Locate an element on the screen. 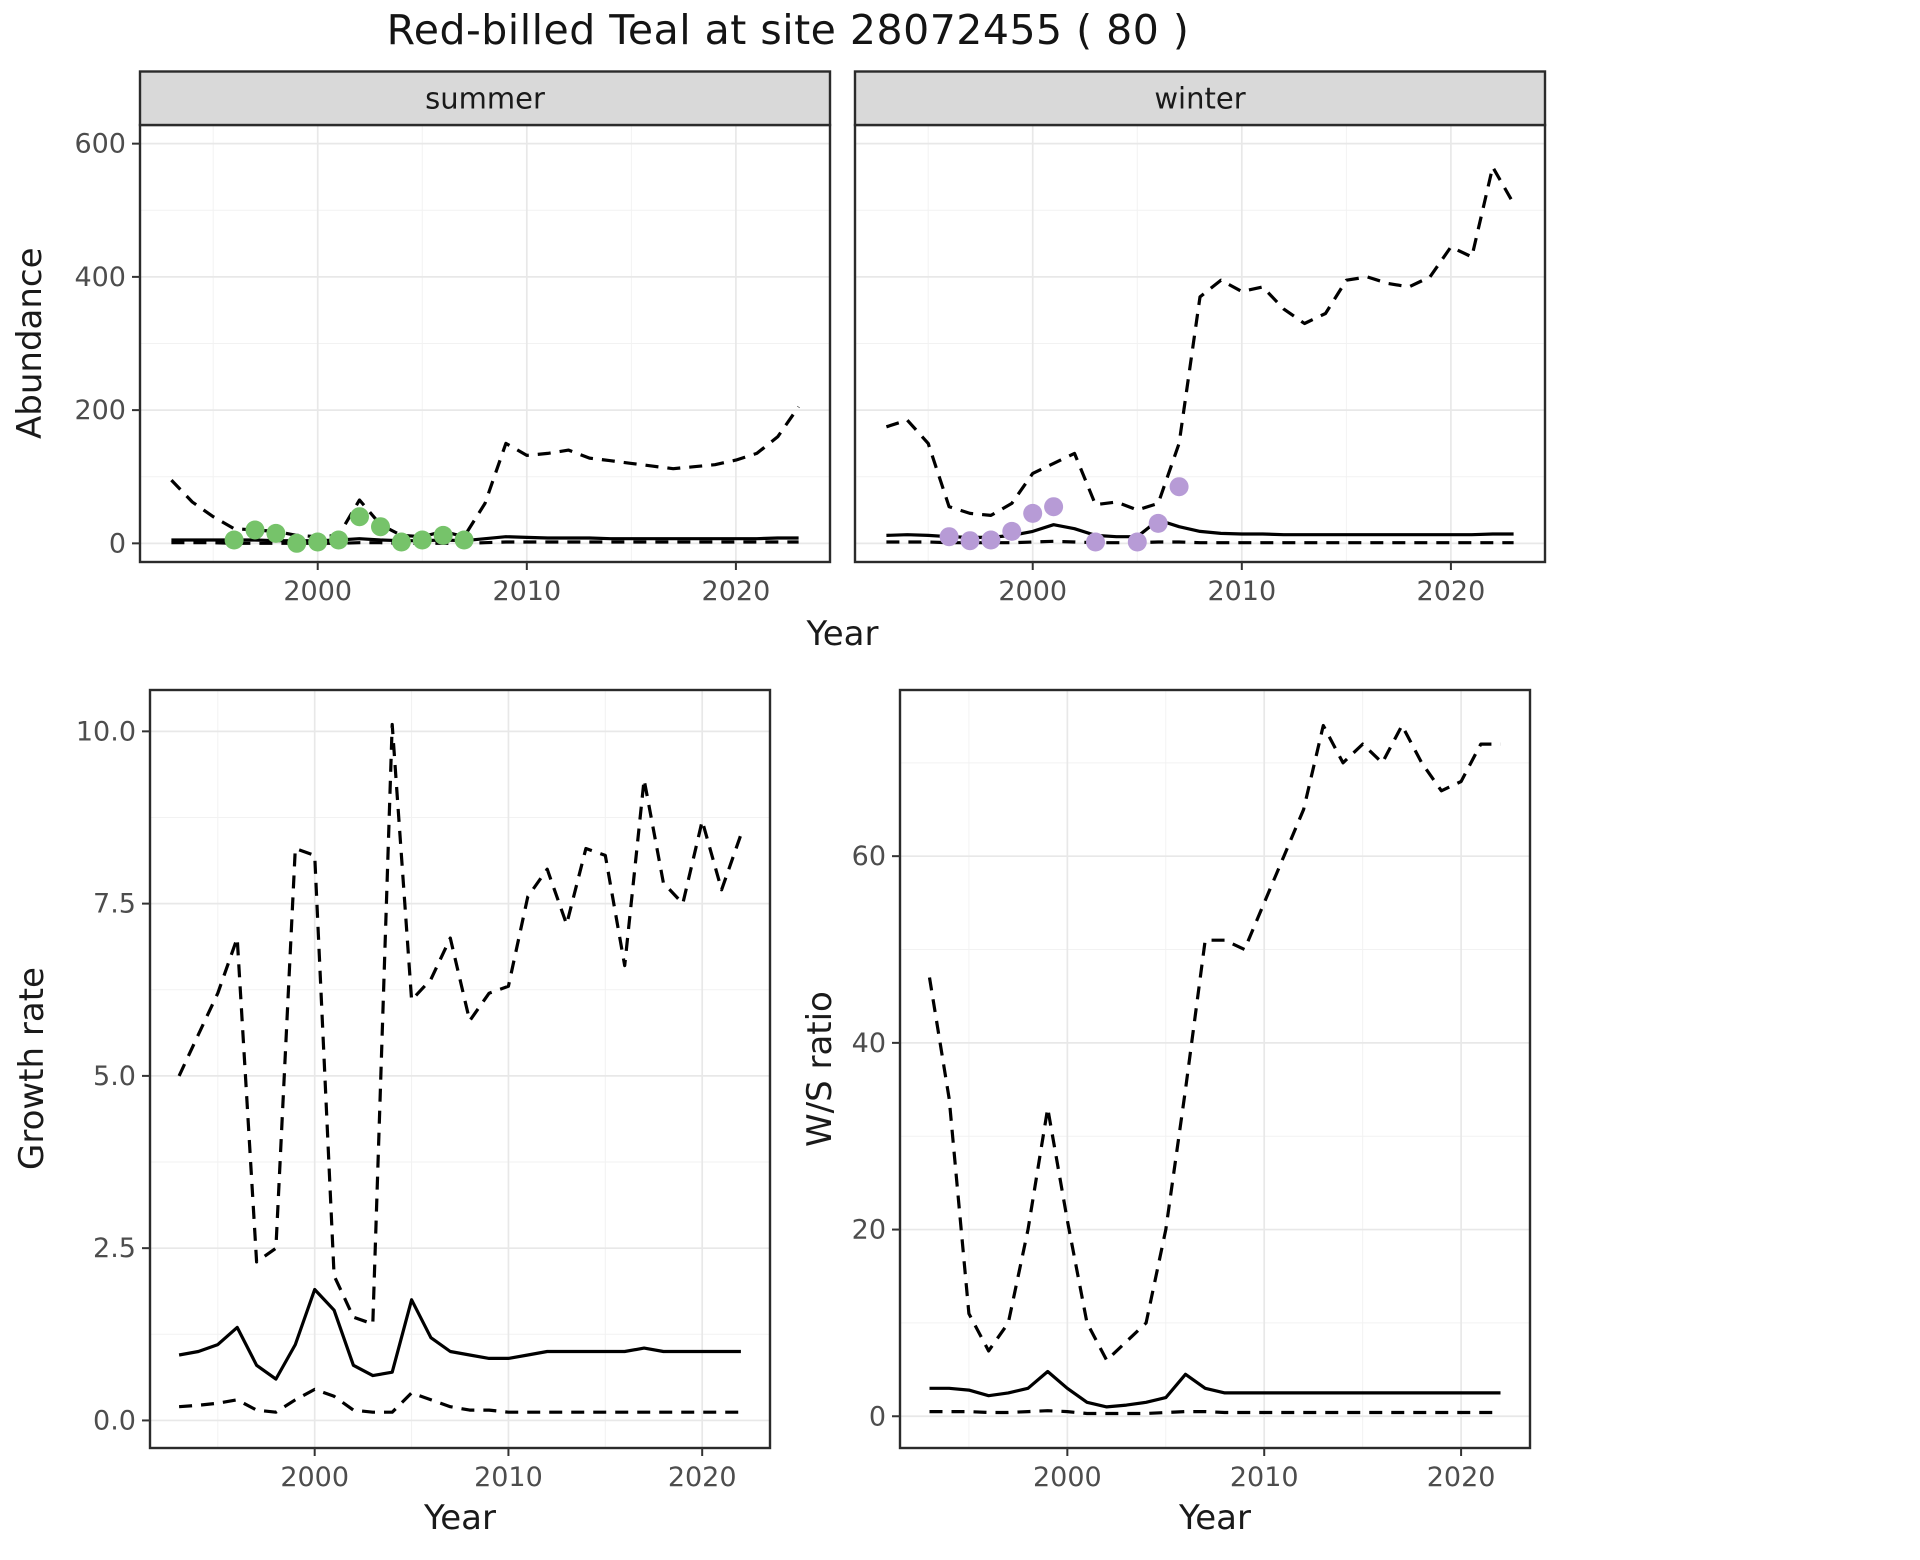 The image size is (1920, 1560). chart-svg-abundance_winter: 2000 2010 2020 winter is located at coordinates (1200, 338).